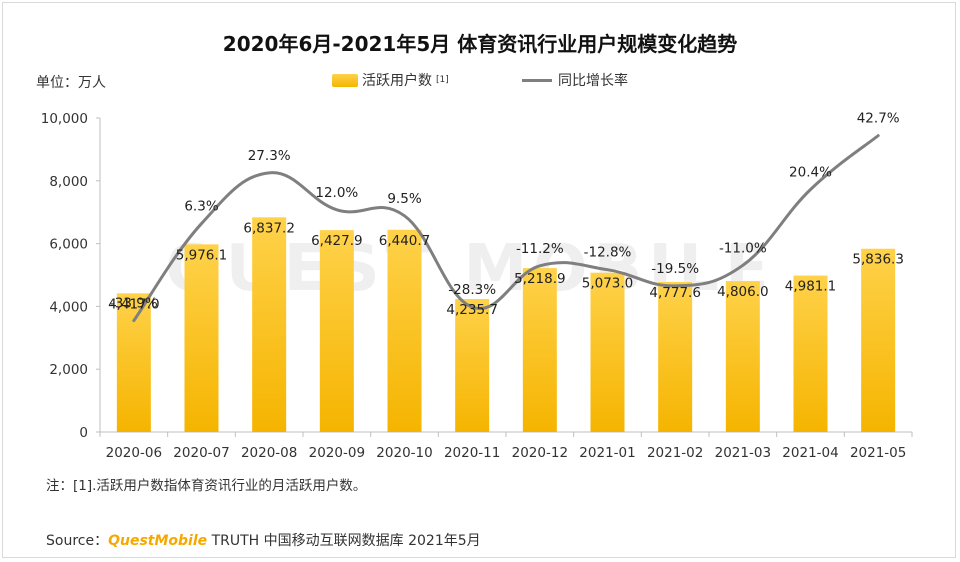 This screenshot has height=562, width=960. Describe the element at coordinates (743, 292) in the screenshot. I see `bar-value-label: 4,806.0` at that location.